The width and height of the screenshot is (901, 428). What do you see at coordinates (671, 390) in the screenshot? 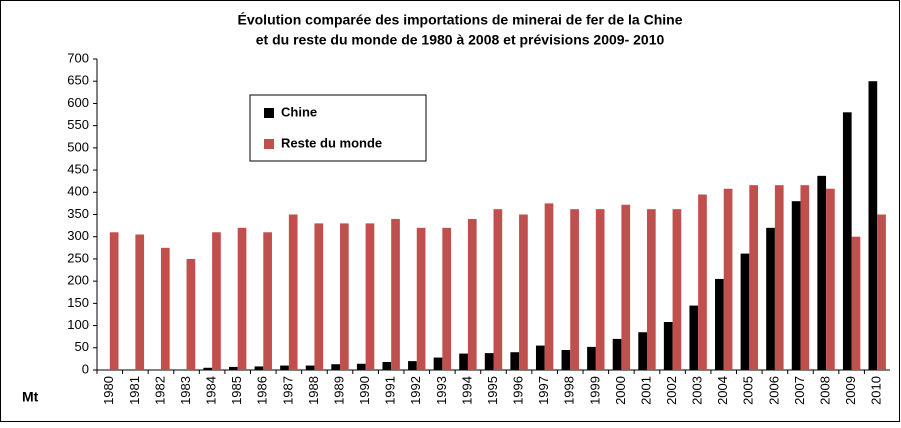
I see `x-tick-label: 2002` at bounding box center [671, 390].